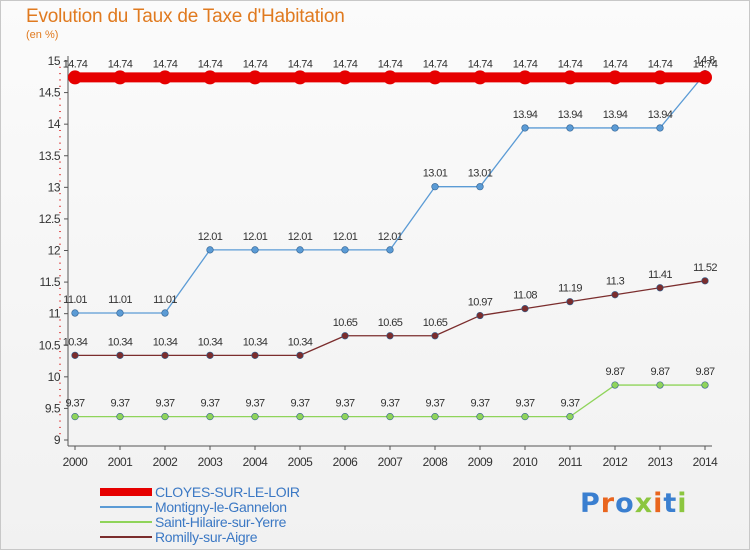  I want to click on brand-logo: Proxiti, so click(634, 503).